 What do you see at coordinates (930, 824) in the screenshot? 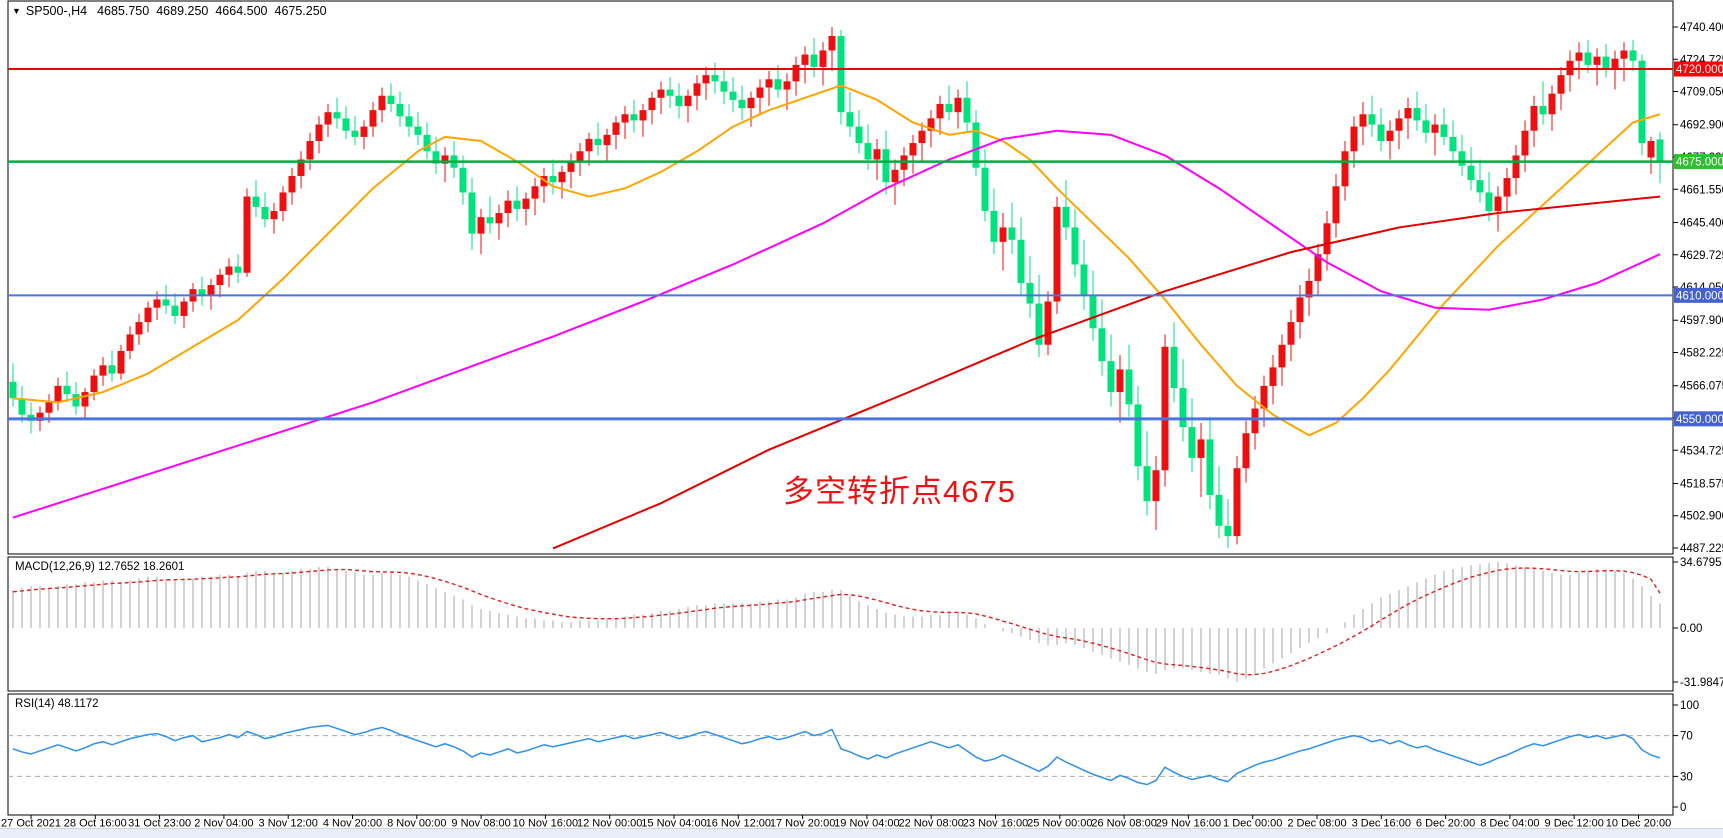
I see `svg-text: 22 Nov 08:00` at bounding box center [930, 824].